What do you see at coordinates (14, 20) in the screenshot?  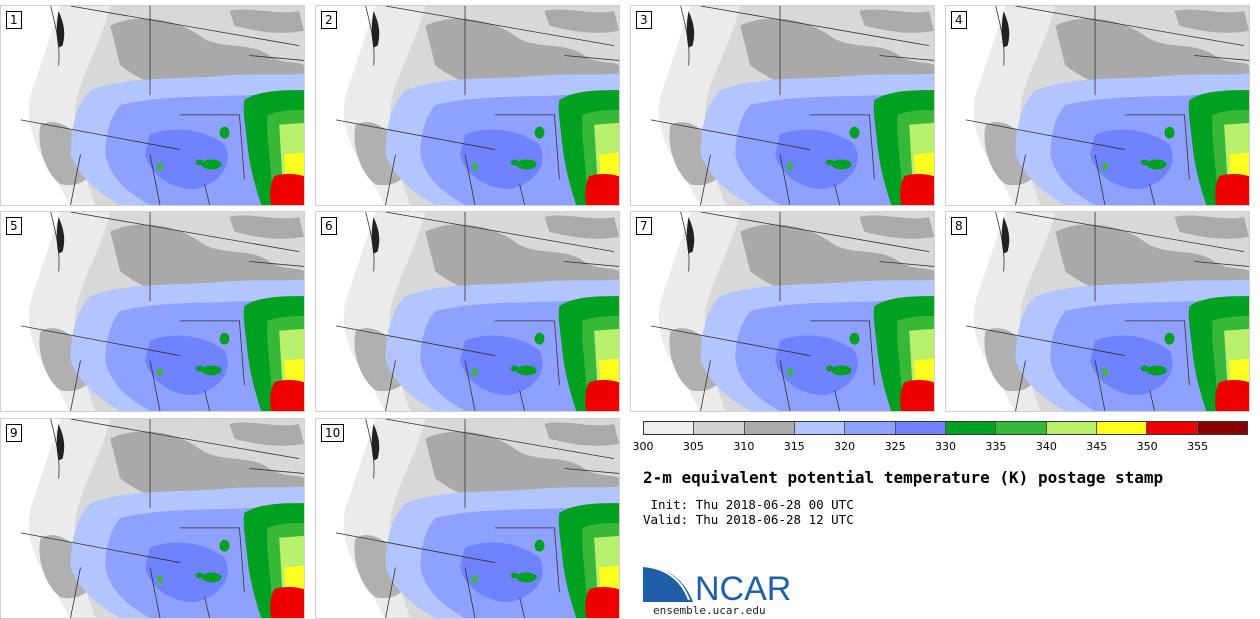 I see `panel-number: 1` at bounding box center [14, 20].